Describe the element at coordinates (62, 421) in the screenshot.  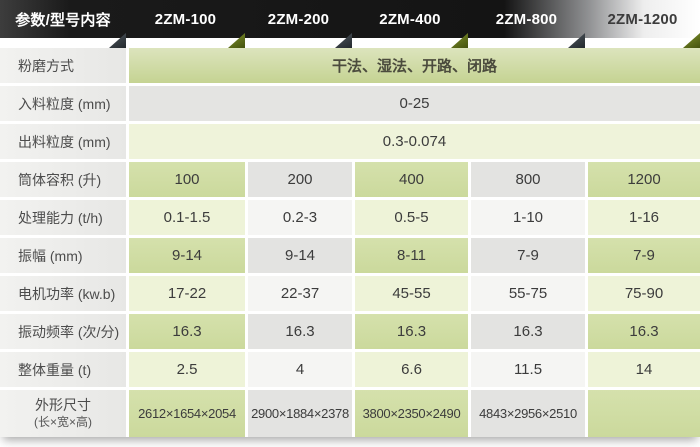
I see `row-label-line2: (长×宽×高)` at that location.